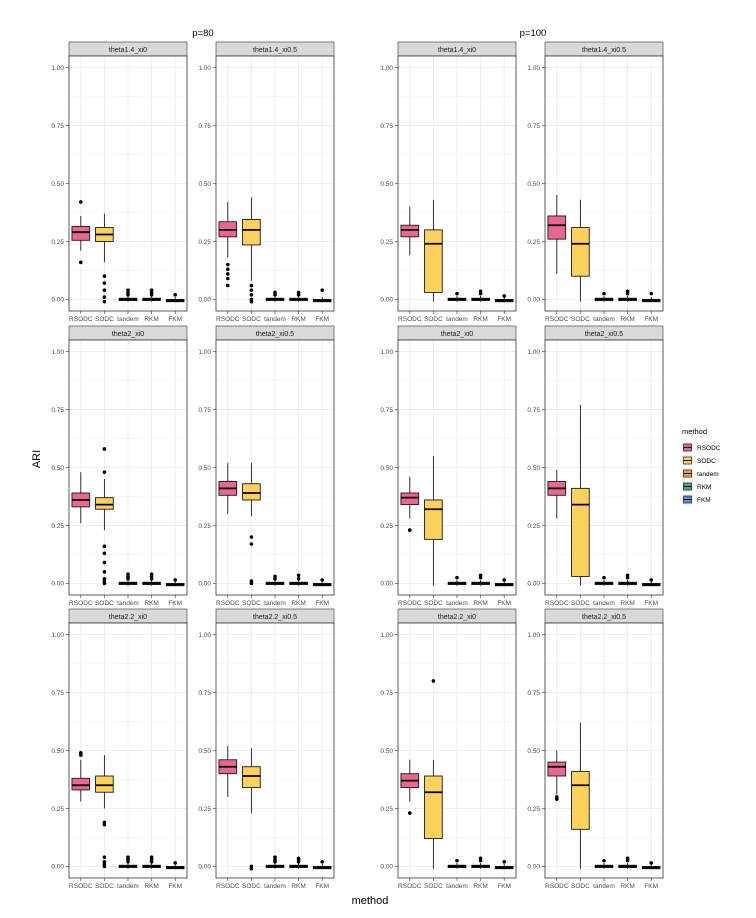 The width and height of the screenshot is (756, 918). Describe the element at coordinates (696, 499) in the screenshot. I see `legend-item-fkm: FKM` at that location.